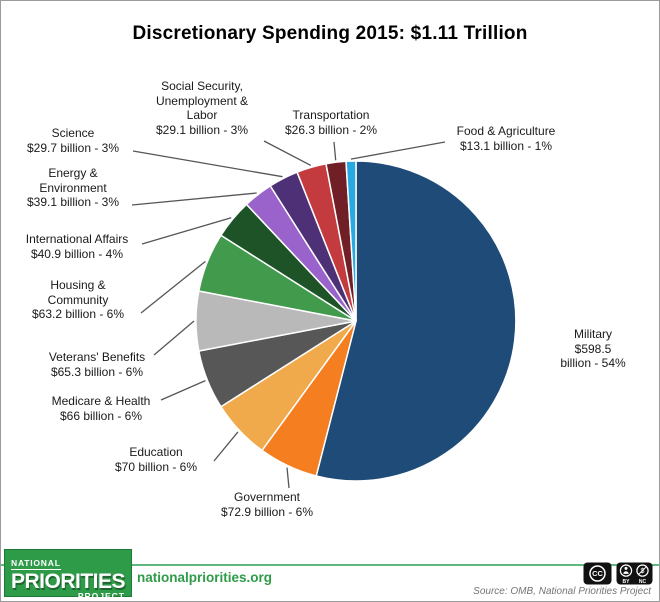 This screenshot has height=602, width=660. What do you see at coordinates (73, 187) in the screenshot?
I see `slice-label-energy-environment: Energy & Environment $39.1 billion - 3%` at bounding box center [73, 187].